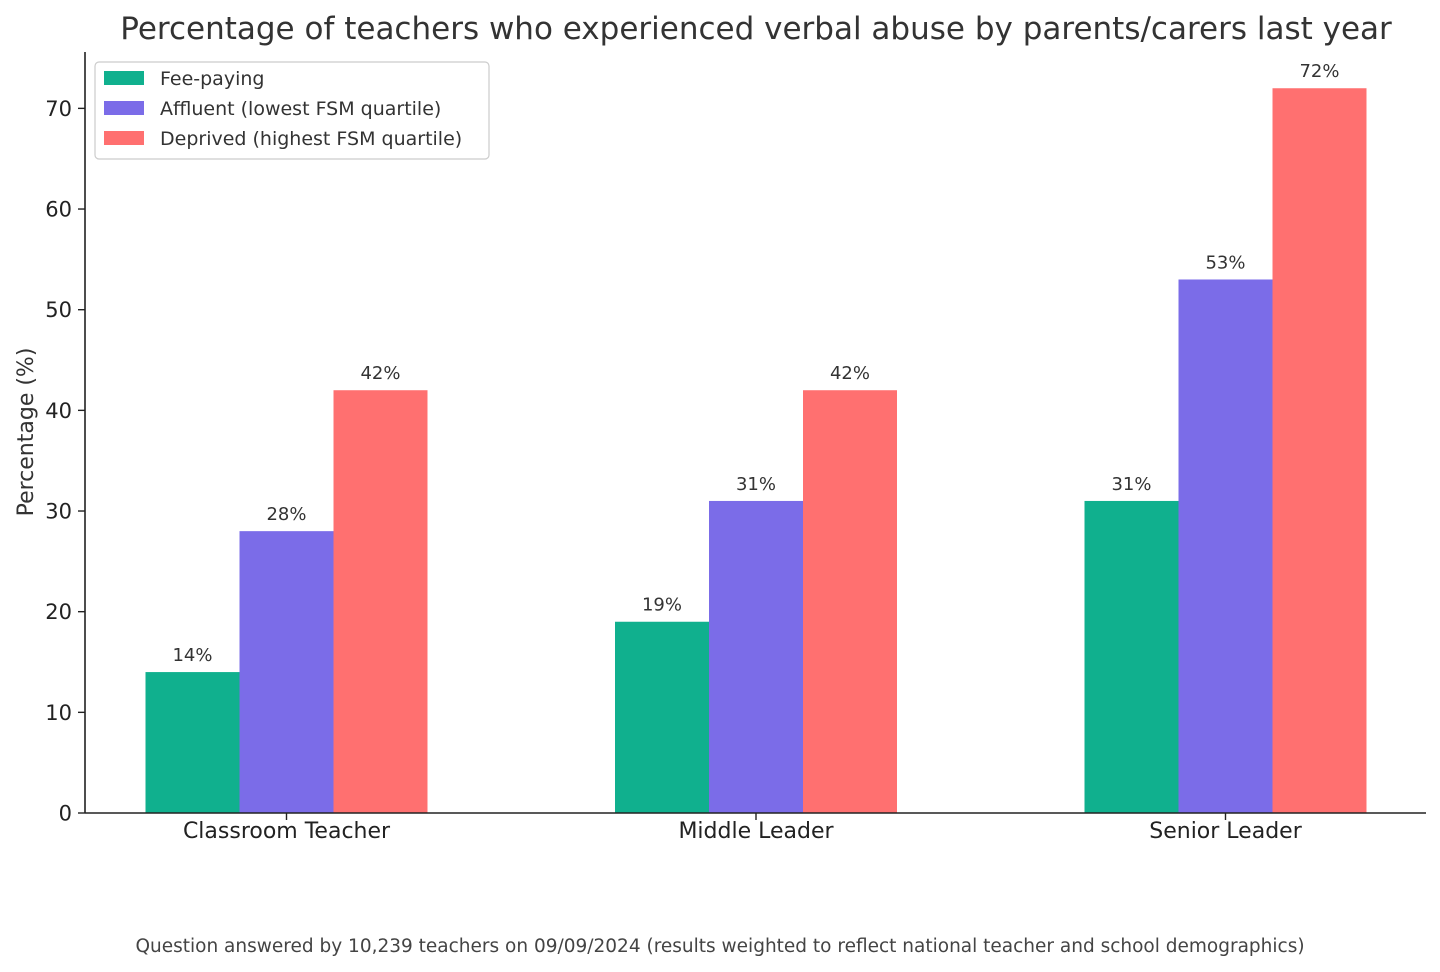  Describe the element at coordinates (850, 373) in the screenshot. I see `data-label-deprived-2: 42%` at that location.